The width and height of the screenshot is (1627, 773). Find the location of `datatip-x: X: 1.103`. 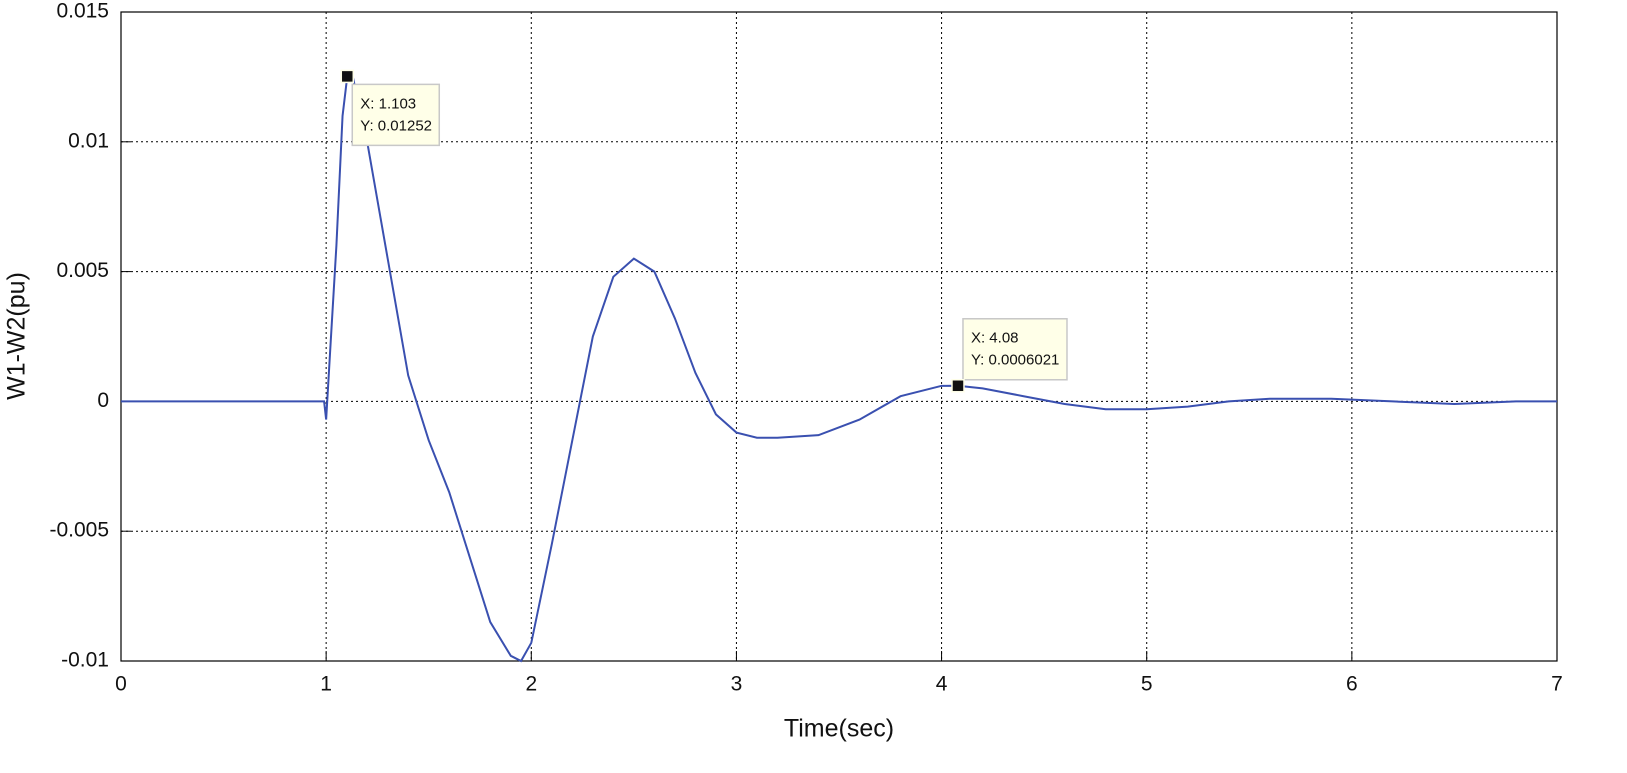

datatip-x: X: 1.103 is located at coordinates (388, 103).